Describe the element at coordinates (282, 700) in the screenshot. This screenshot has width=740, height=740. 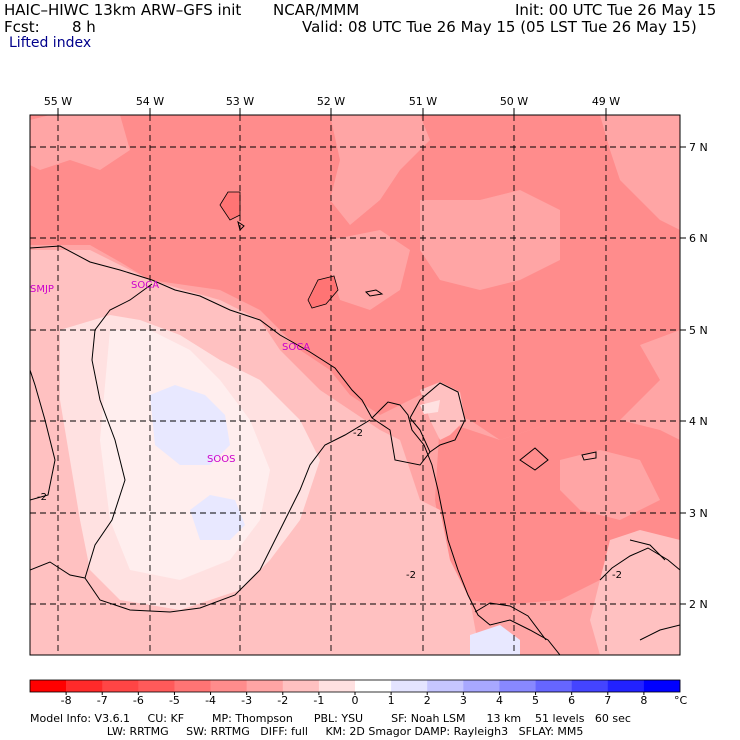
I see `colorbar-tick-label: -2` at that location.